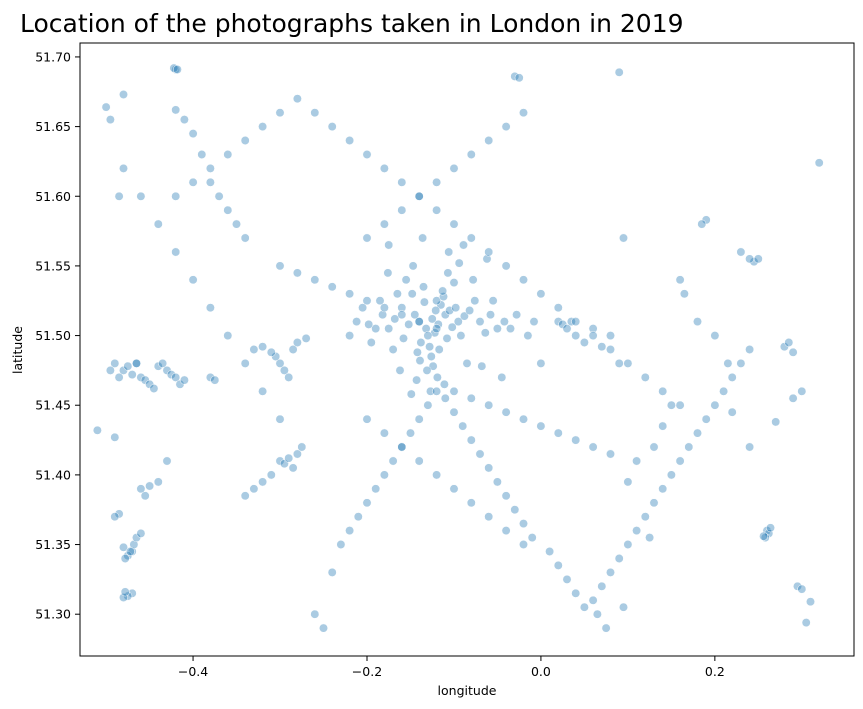 The width and height of the screenshot is (863, 709). What do you see at coordinates (53, 265) in the screenshot?
I see `y-tick-label: 51.55` at bounding box center [53, 265].